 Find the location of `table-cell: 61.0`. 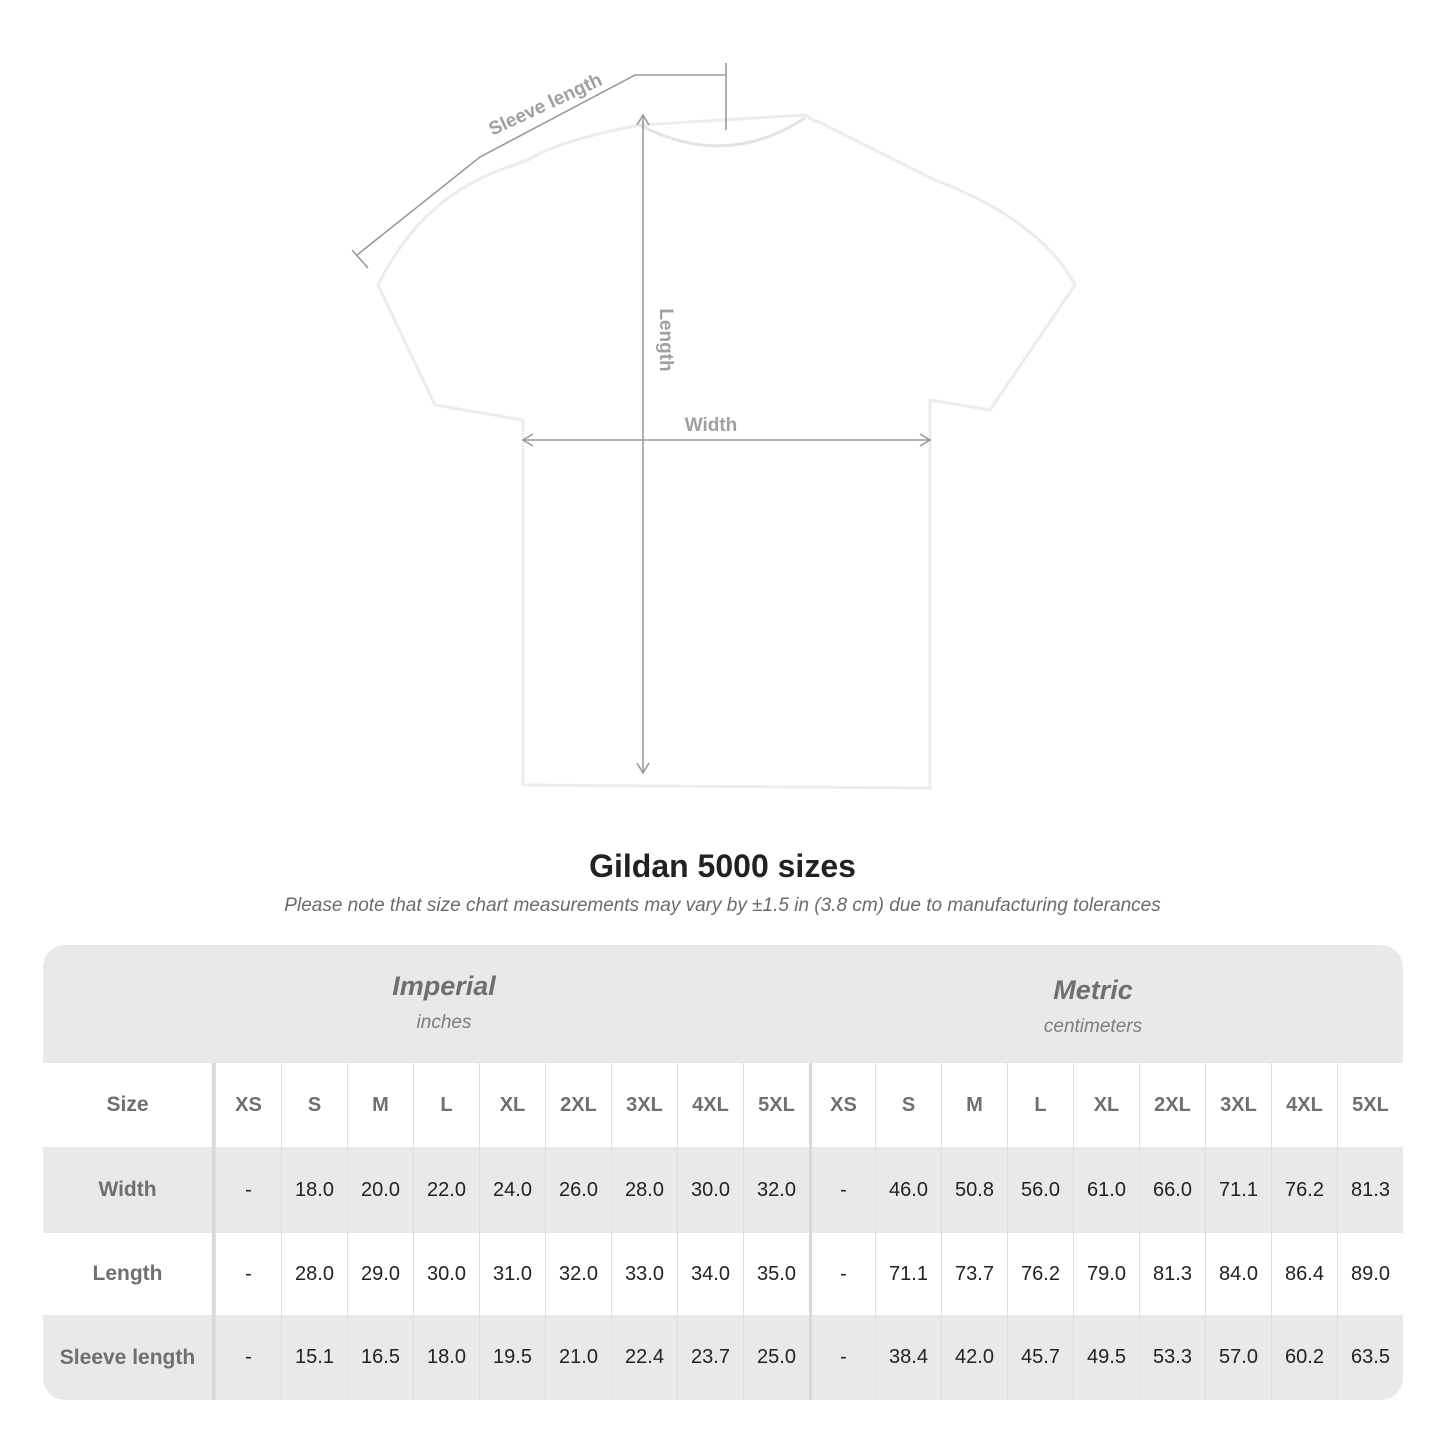

table-cell: 61.0 is located at coordinates (1106, 1190).